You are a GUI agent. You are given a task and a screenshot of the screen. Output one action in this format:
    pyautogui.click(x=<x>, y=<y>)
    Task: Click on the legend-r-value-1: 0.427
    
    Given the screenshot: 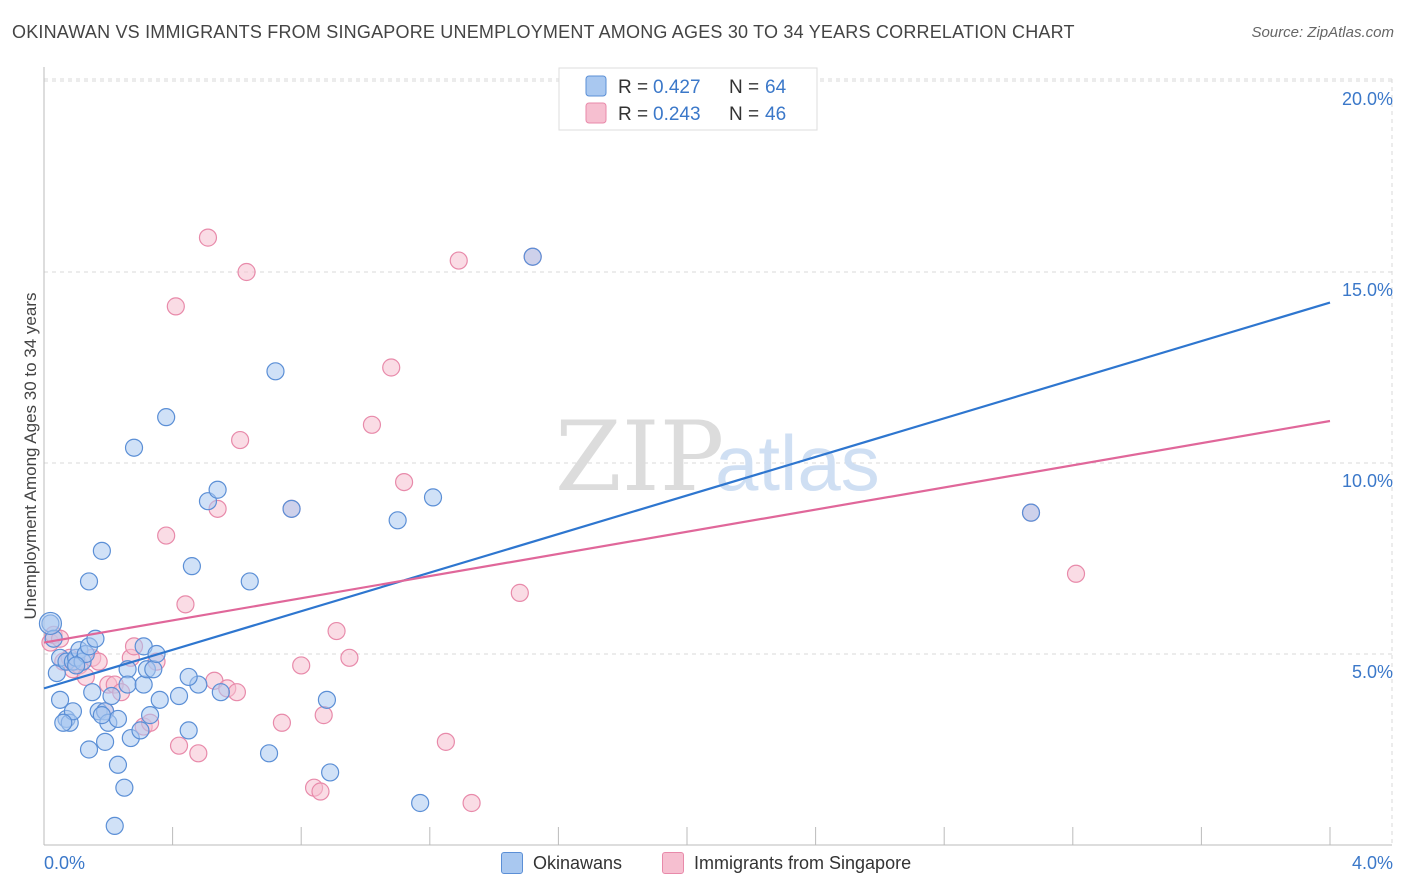 What is the action you would take?
    pyautogui.click(x=677, y=87)
    